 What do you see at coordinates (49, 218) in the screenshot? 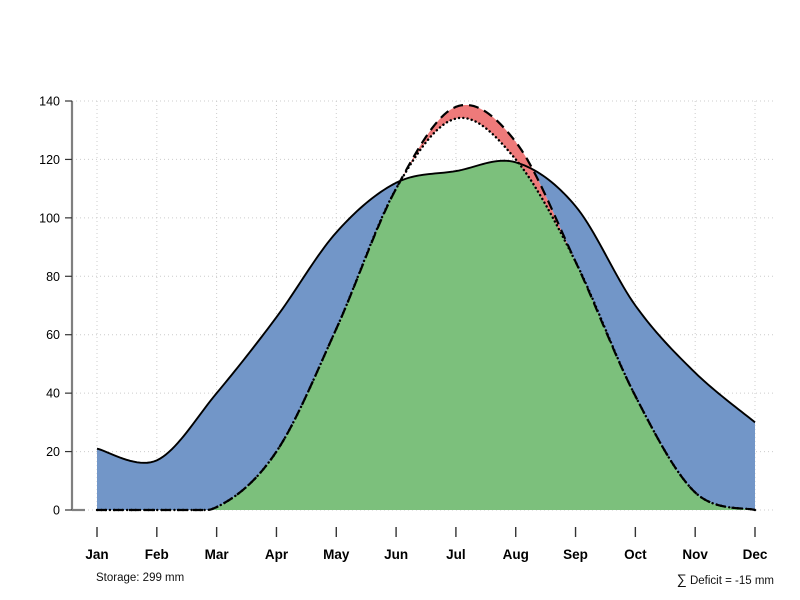
I see `y-tick-label: 100` at bounding box center [49, 218].